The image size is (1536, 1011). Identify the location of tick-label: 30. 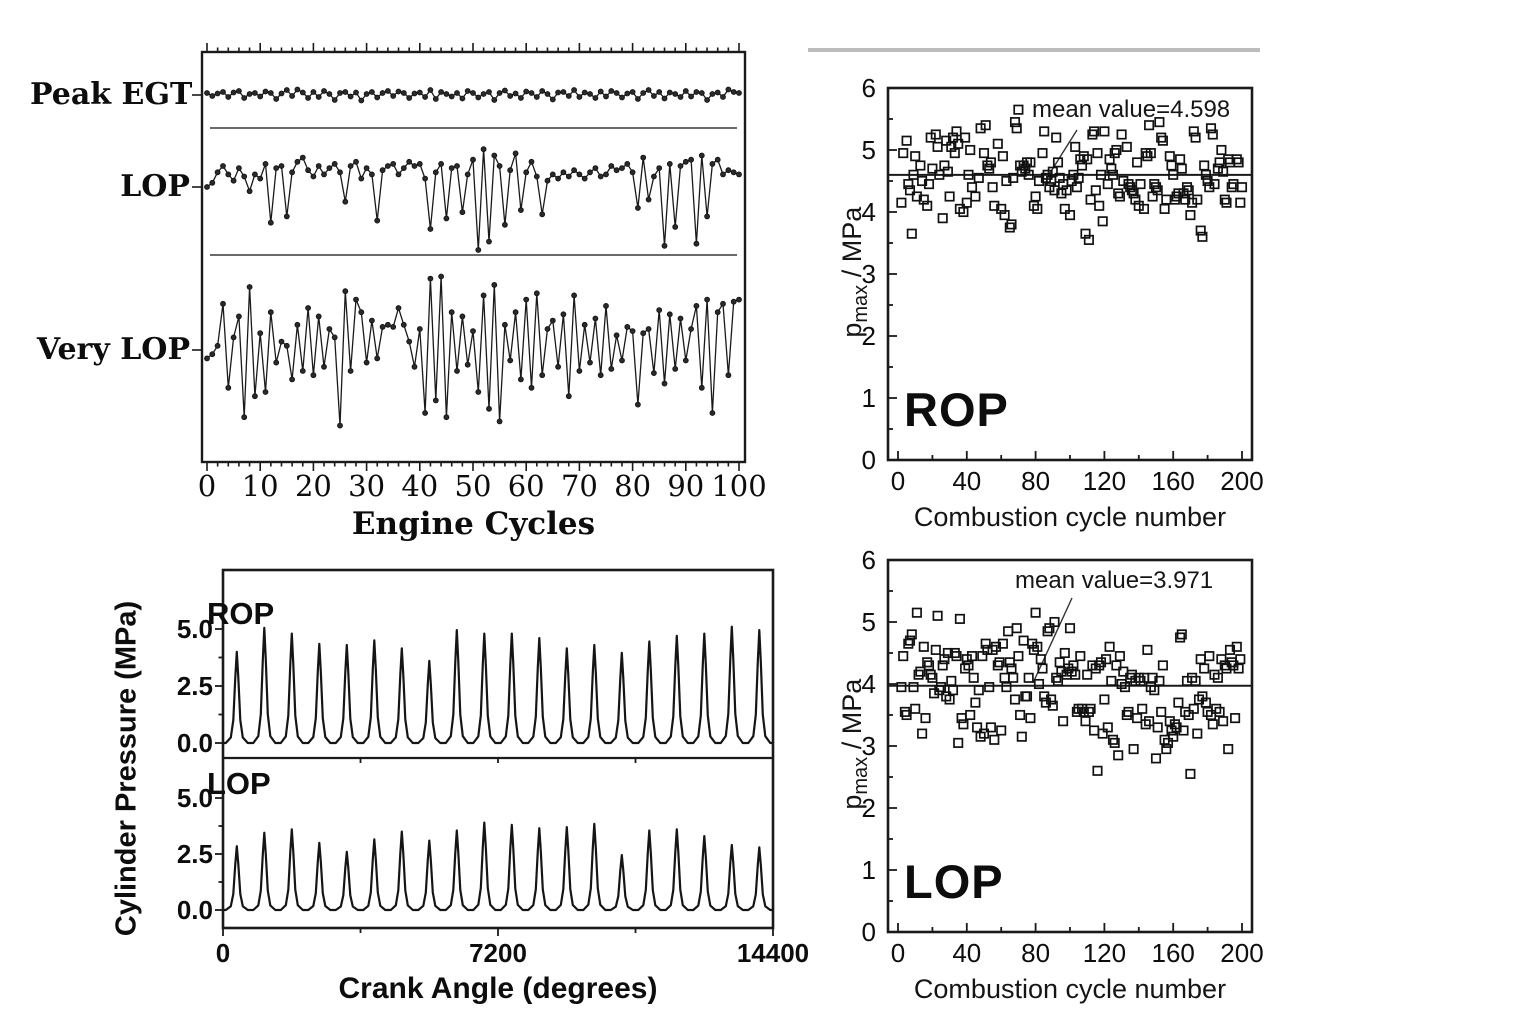
(366, 486).